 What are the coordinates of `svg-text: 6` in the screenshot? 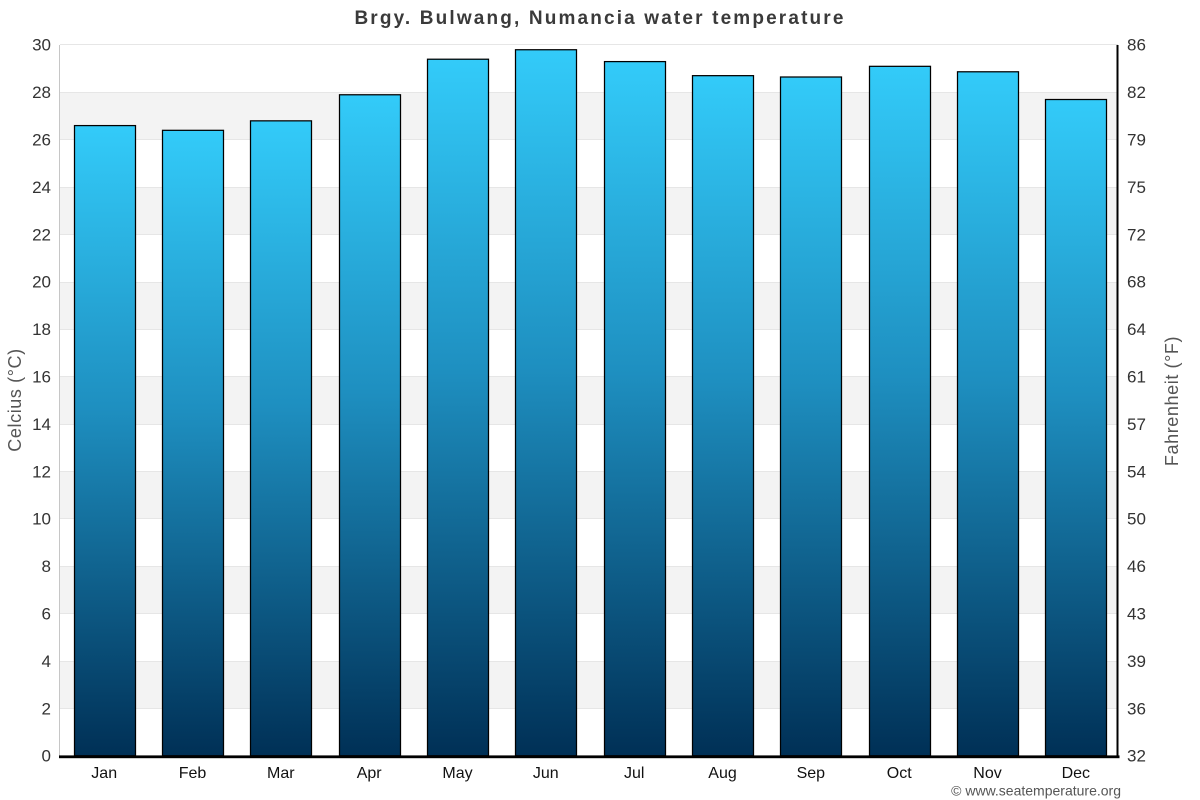 It's located at (46, 614).